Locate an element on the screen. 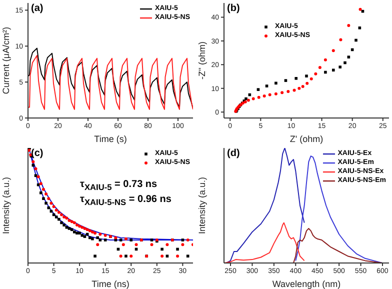 This screenshot has width=392, height=289. annotation: τ$_{XAIU-5}$ = 0.73 ns is located at coordinates (119, 185).